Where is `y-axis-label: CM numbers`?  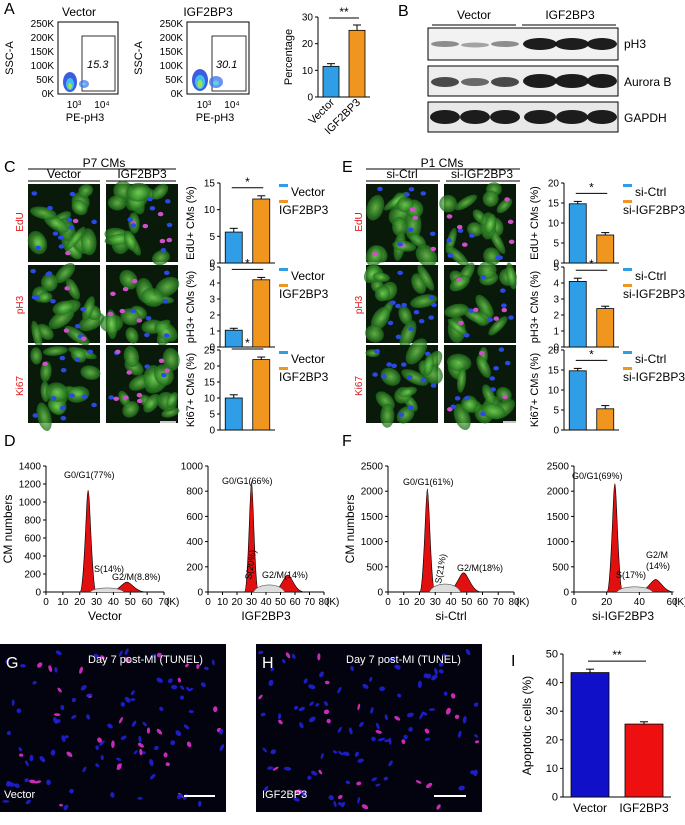 y-axis-label: CM numbers is located at coordinates (8, 529).